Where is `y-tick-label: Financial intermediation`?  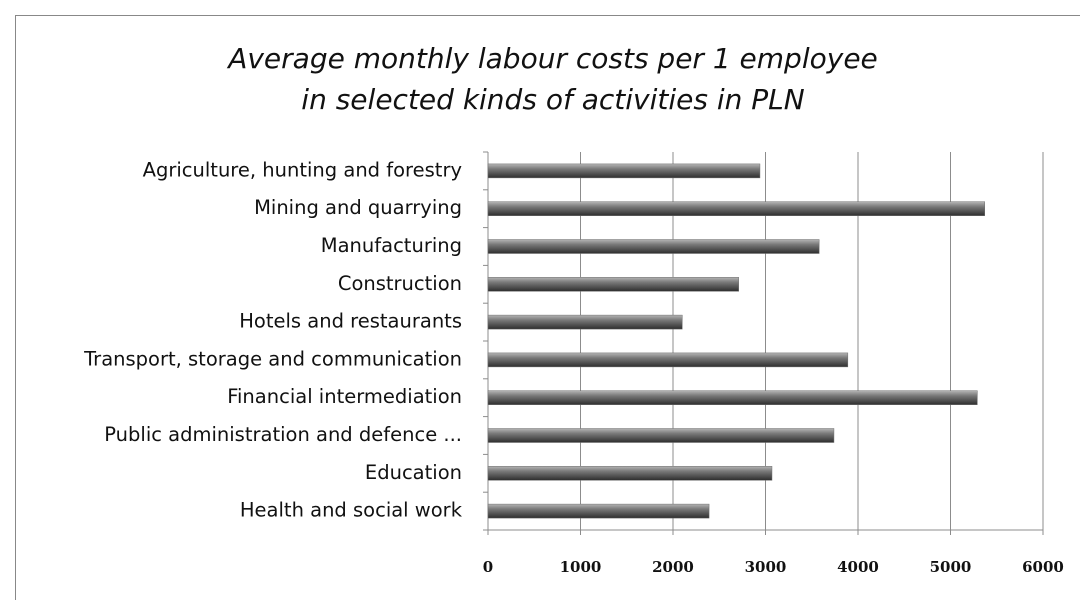
y-tick-label: Financial intermediation is located at coordinates (344, 396).